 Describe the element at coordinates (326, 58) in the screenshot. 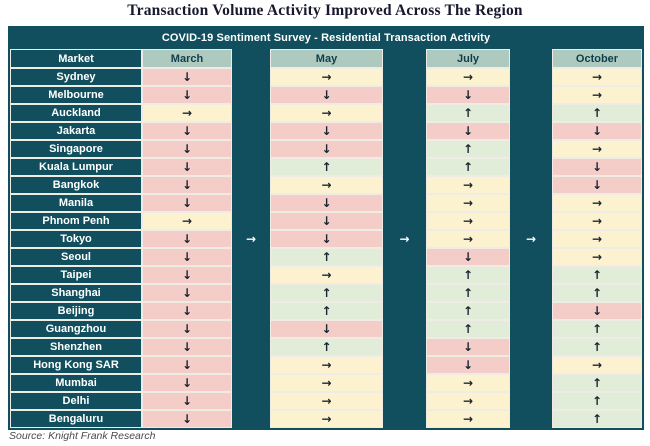

I see `column-header-may: May` at that location.